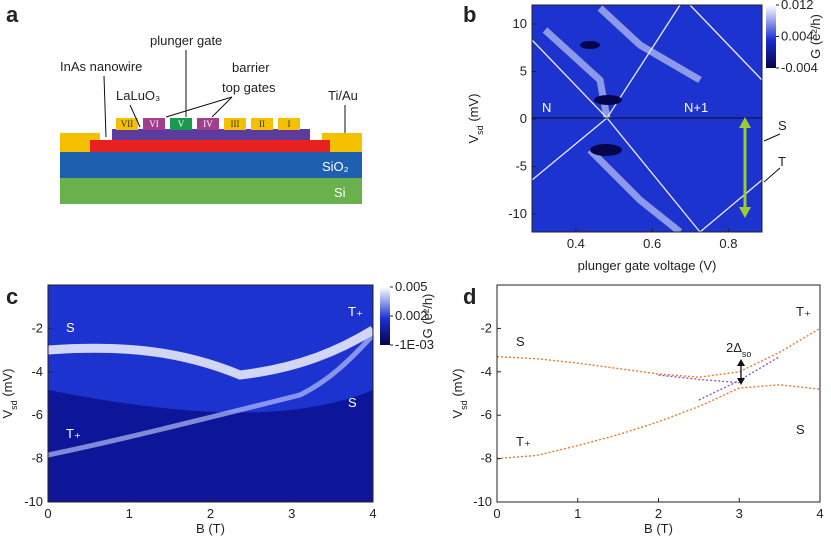 Image resolution: width=831 pixels, height=547 pixels. What do you see at coordinates (138, 95) in the screenshot?
I see `label: LaLuO₃` at bounding box center [138, 95].